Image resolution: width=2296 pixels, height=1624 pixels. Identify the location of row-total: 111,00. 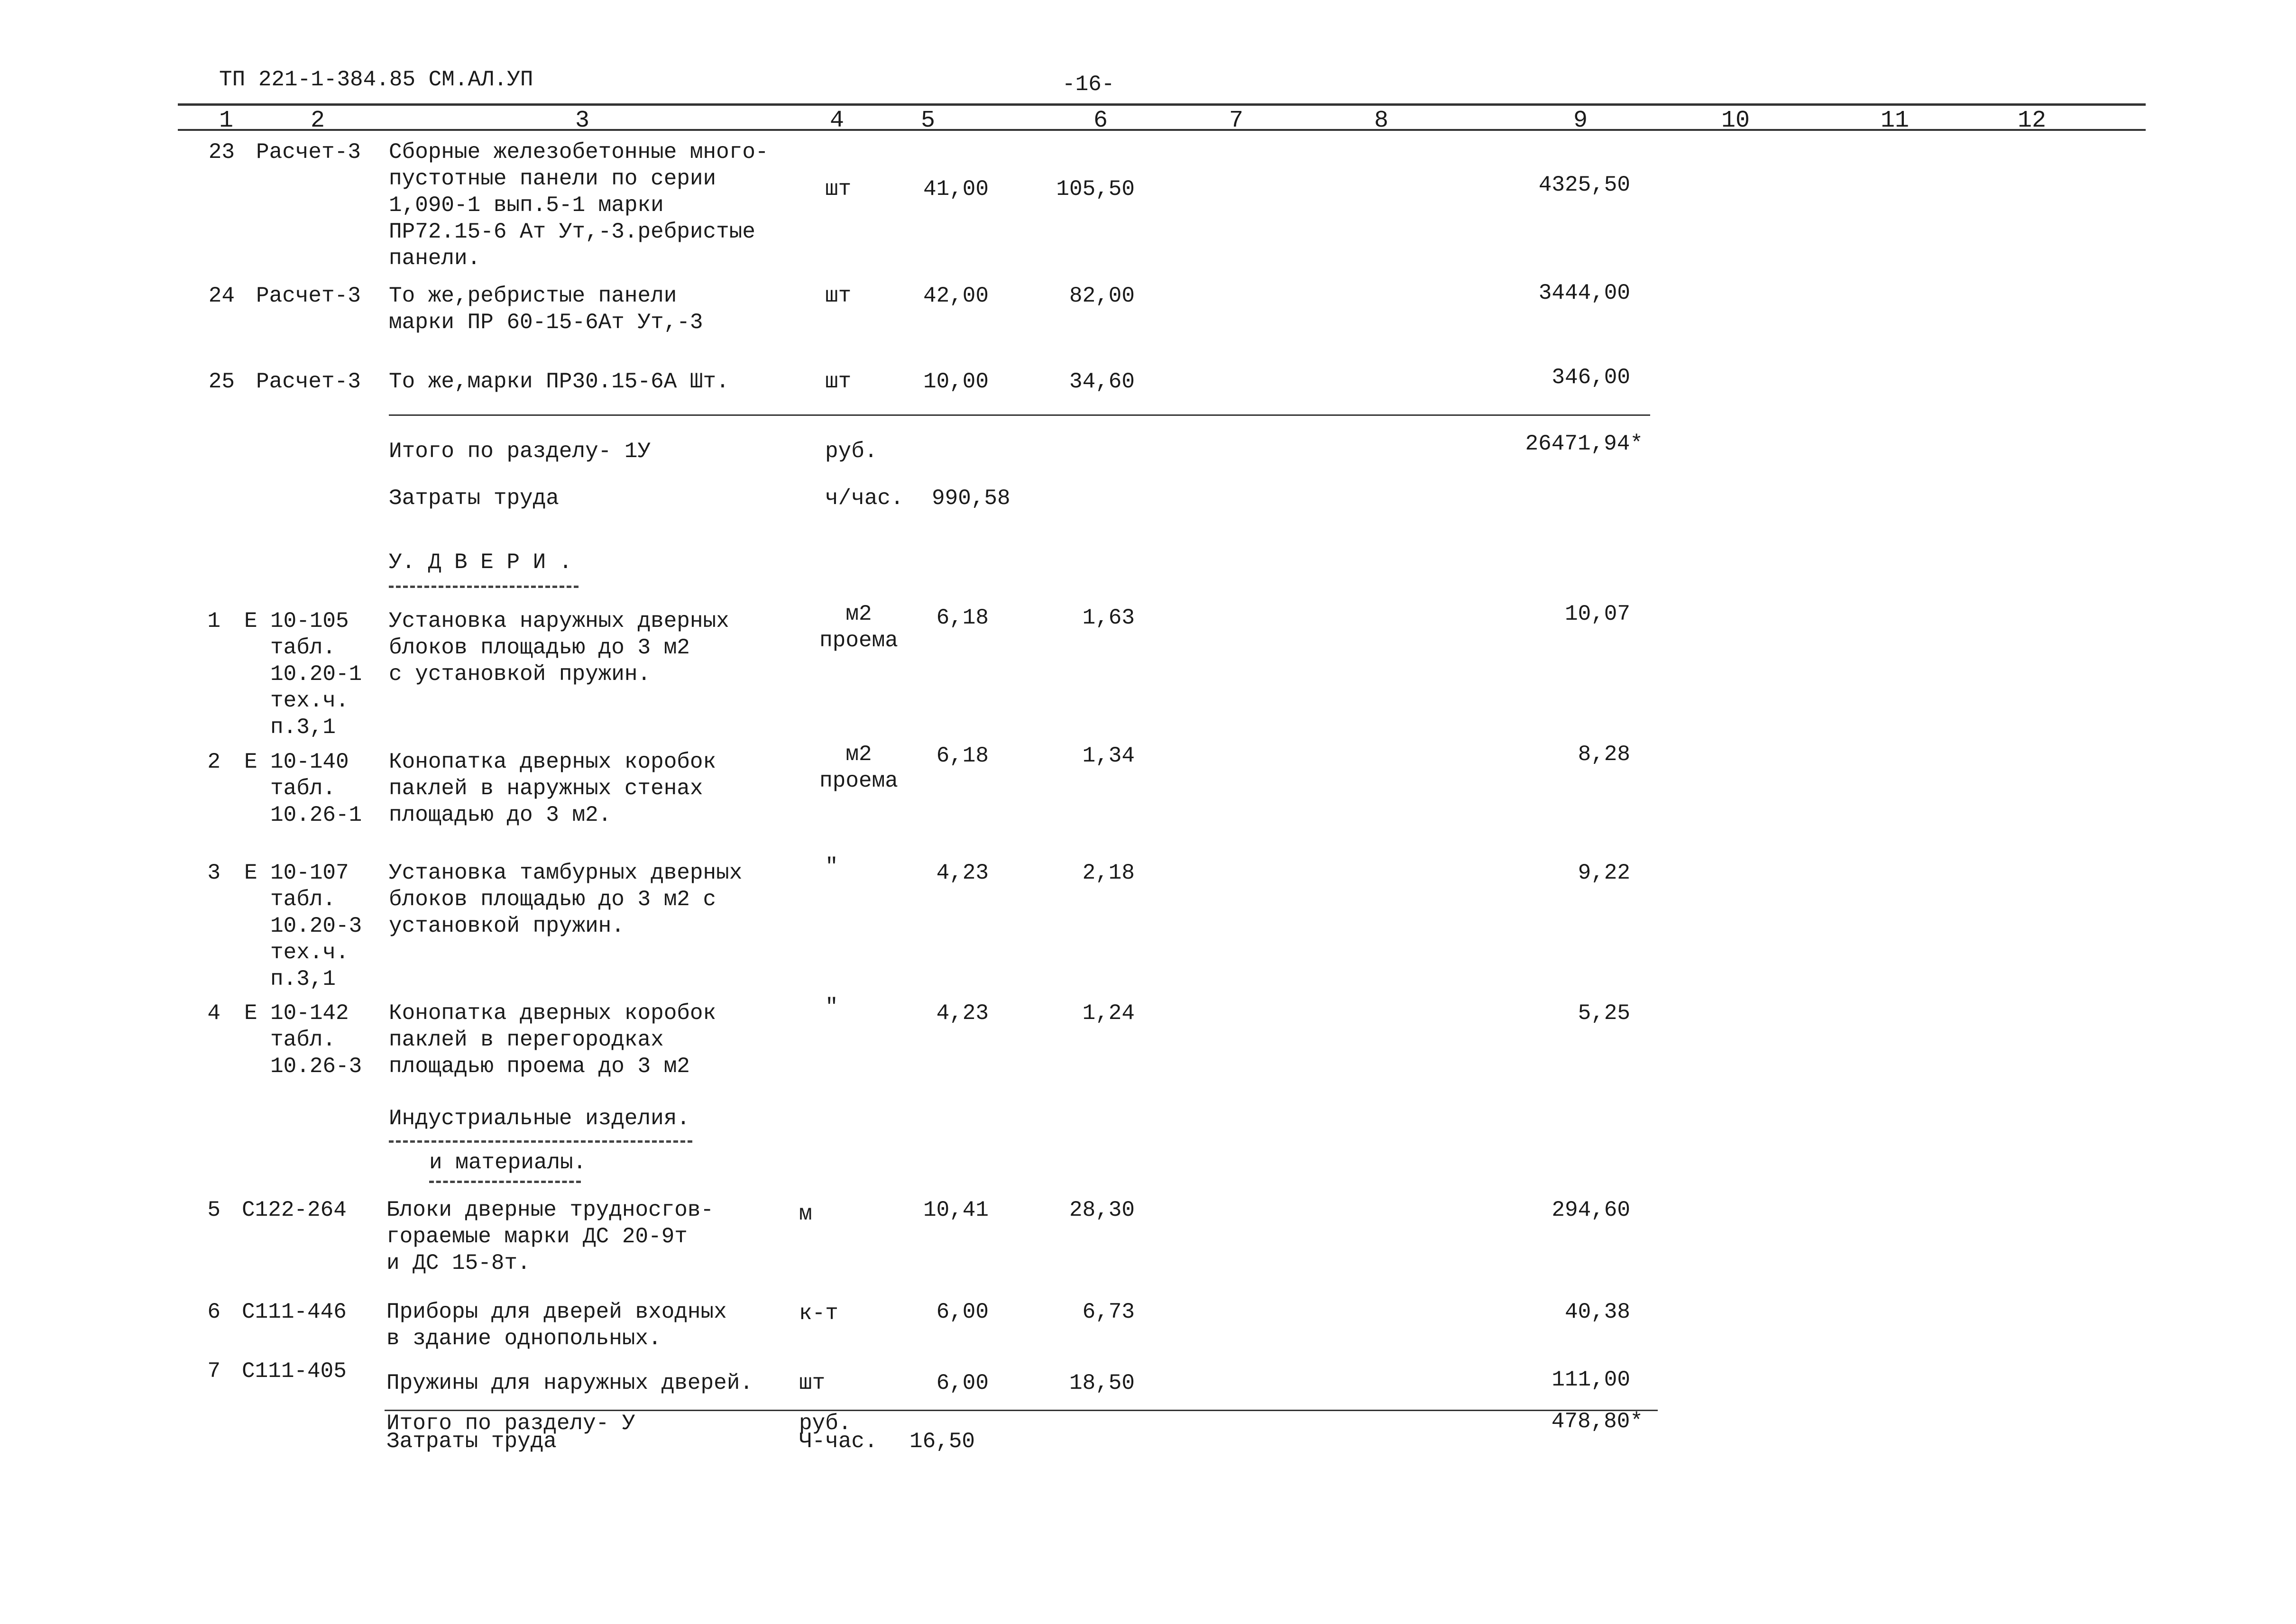
(1591, 1379).